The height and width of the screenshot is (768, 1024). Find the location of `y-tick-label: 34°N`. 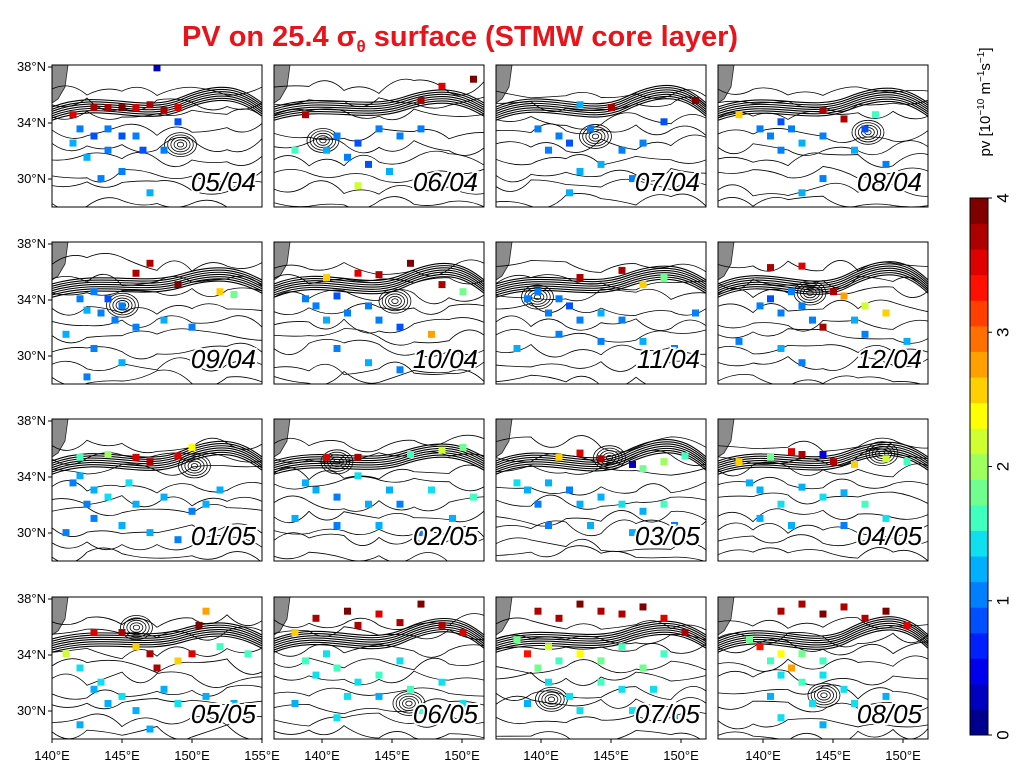

y-tick-label: 34°N is located at coordinates (31, 122).